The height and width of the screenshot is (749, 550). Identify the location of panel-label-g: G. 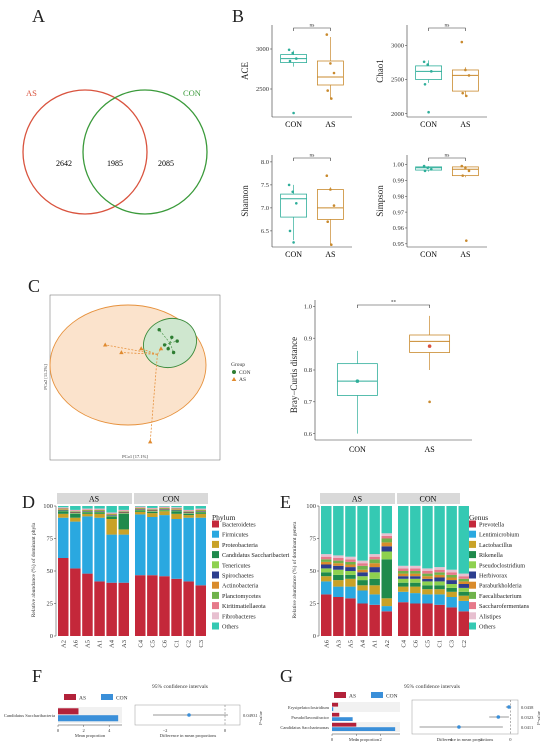
(286, 676).